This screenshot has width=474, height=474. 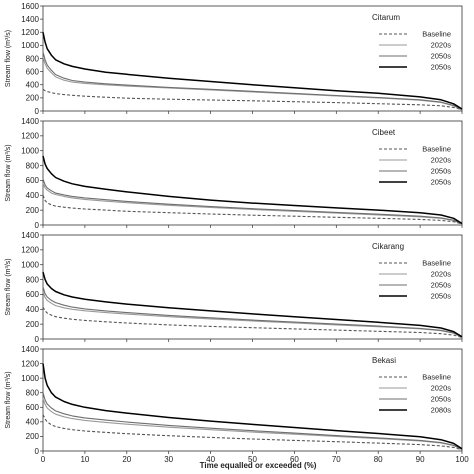 What do you see at coordinates (462, 459) in the screenshot?
I see `x-tick-label: 100` at bounding box center [462, 459].